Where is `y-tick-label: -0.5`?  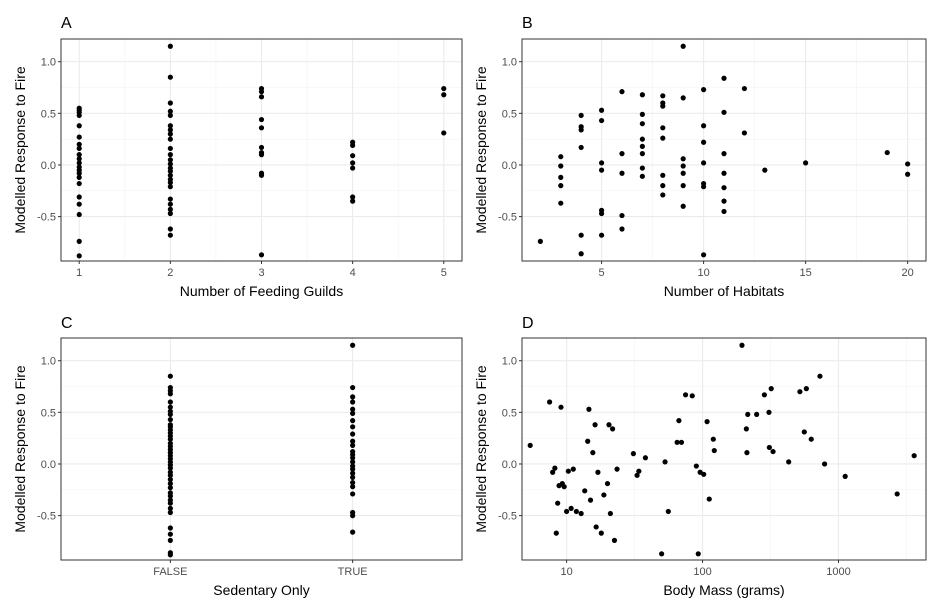
y-tick-label: -0.5 is located at coordinates (46, 218).